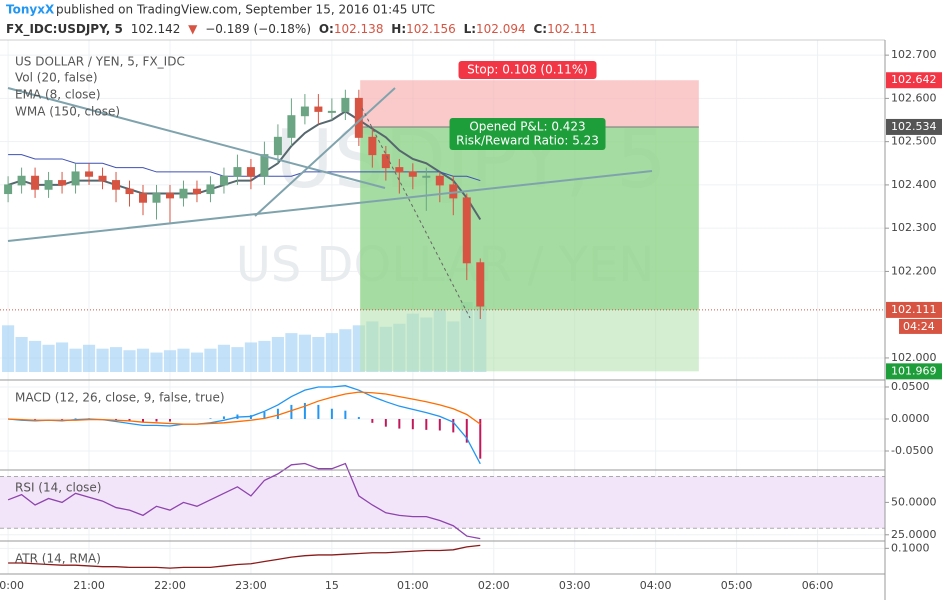  Describe the element at coordinates (737, 585) in the screenshot. I see `x-tick-label: 05:00` at that location.